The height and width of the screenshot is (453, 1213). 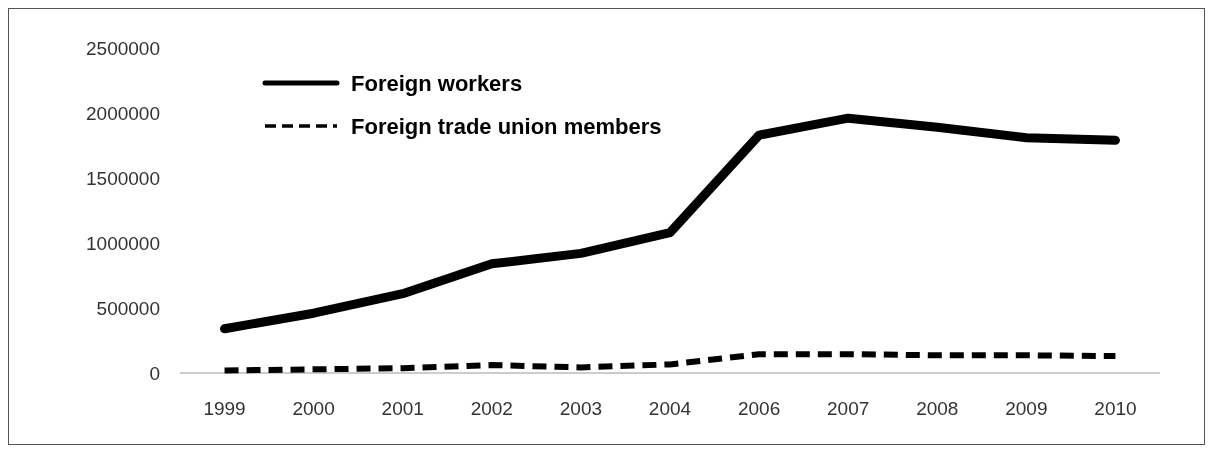 What do you see at coordinates (581, 408) in the screenshot?
I see `x-tick-label: 2003` at bounding box center [581, 408].